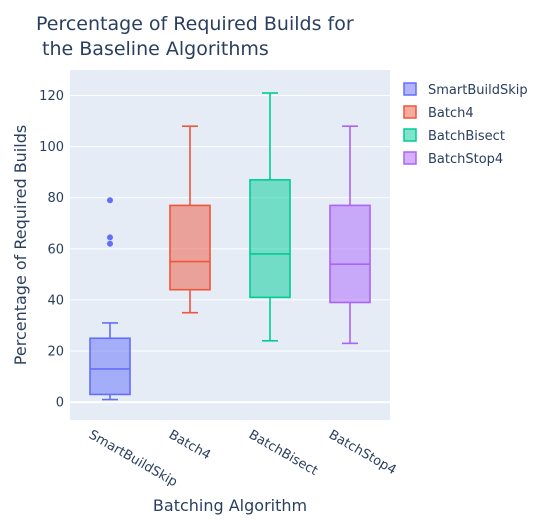  Describe the element at coordinates (478, 90) in the screenshot. I see `legend-label: SmartBuildSkip` at that location.